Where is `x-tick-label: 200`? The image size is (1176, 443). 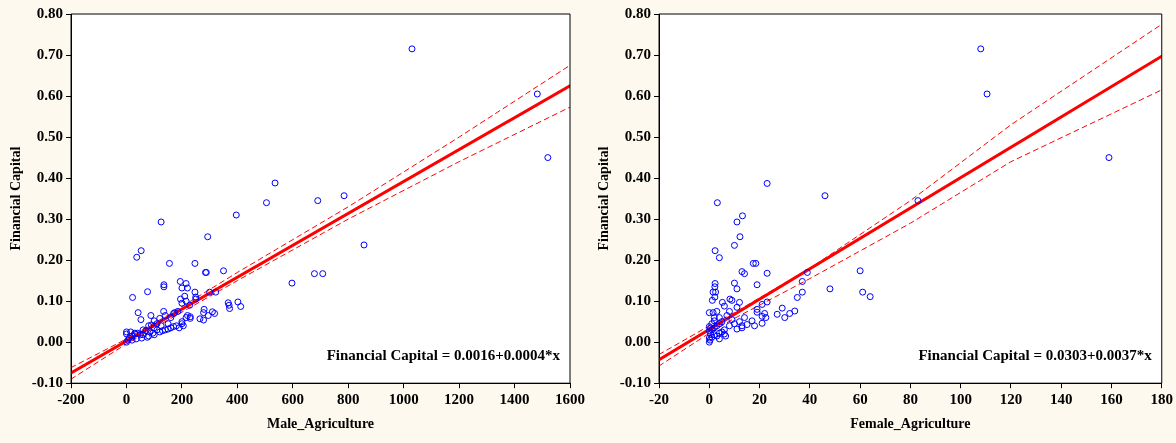 x-tick-label: 200 is located at coordinates (182, 399).